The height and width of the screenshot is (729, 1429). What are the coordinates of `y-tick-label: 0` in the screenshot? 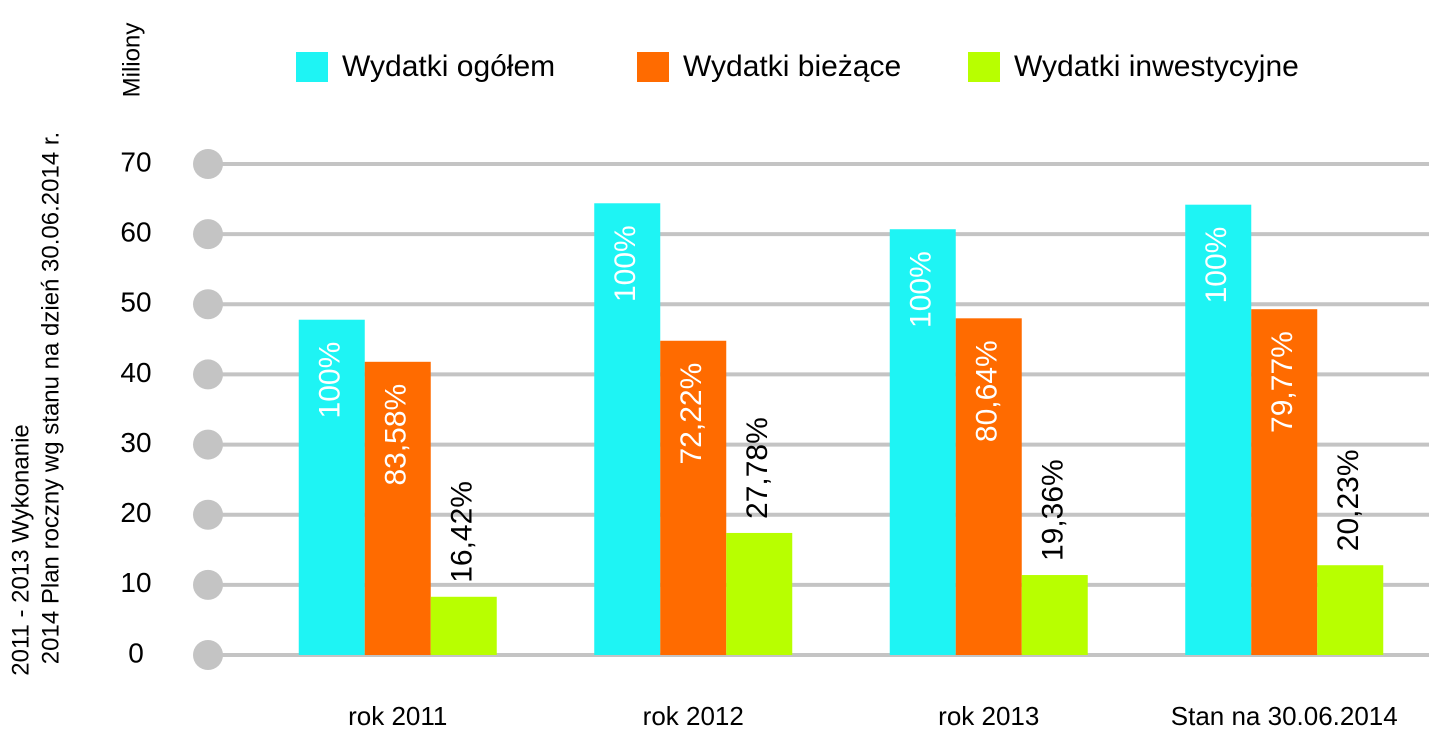 It's located at (136, 652).